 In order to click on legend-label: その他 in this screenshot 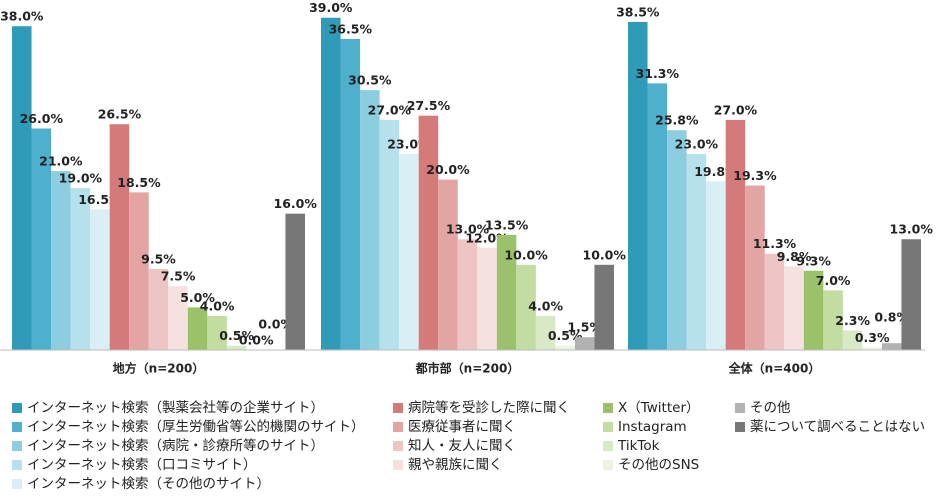, I will do `click(770, 408)`.